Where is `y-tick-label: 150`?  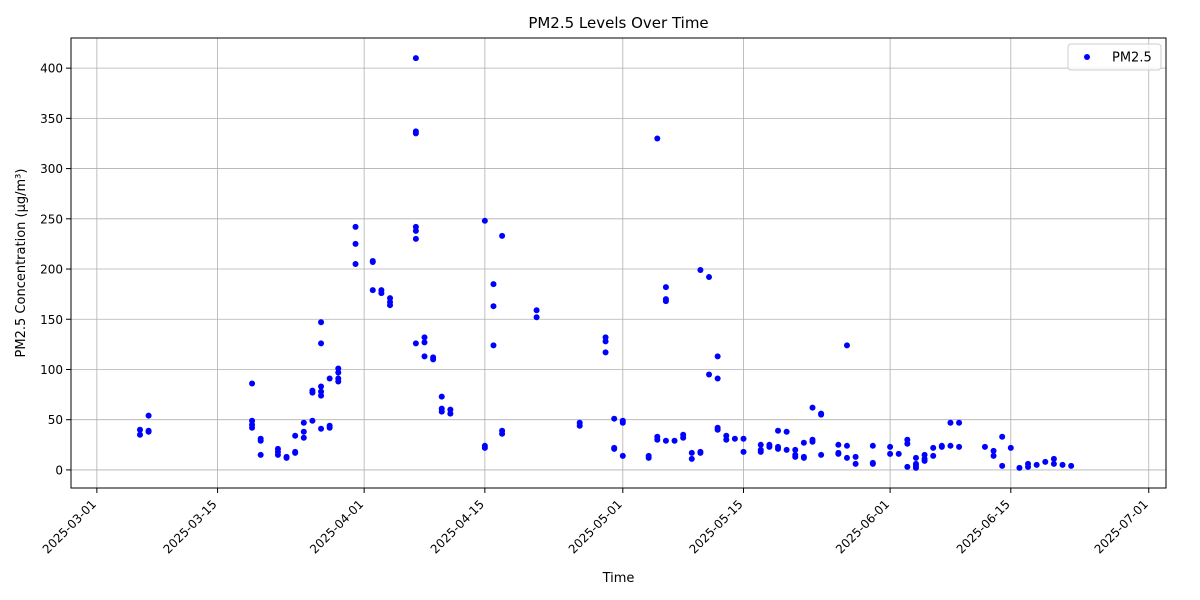
y-tick-label: 150 is located at coordinates (51, 320).